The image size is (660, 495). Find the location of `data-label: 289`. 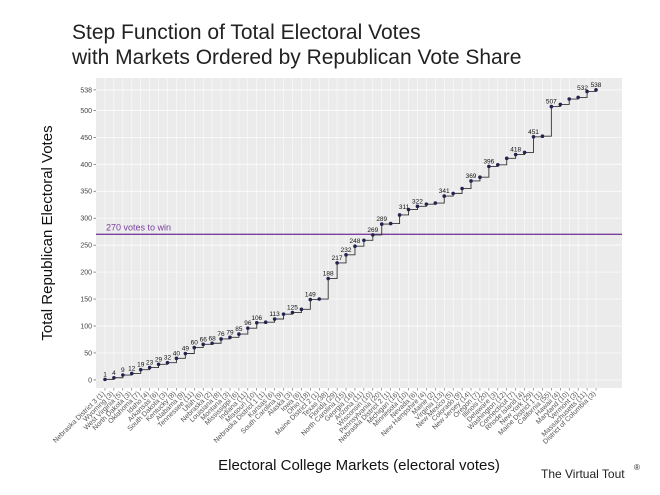

data-label: 289 is located at coordinates (381, 219).